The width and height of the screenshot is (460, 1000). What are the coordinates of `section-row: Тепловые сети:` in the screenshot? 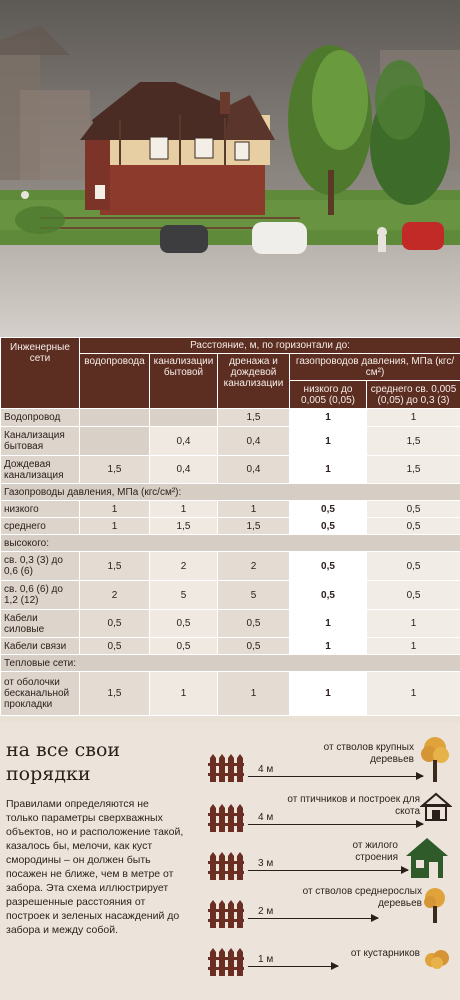 It's located at (230, 663).